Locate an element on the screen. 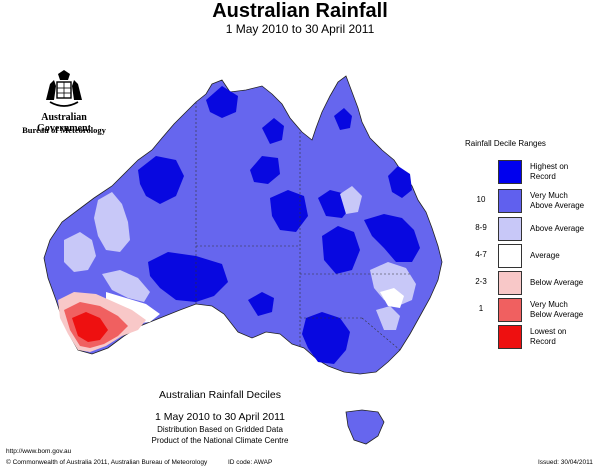 The width and height of the screenshot is (600, 469). legend-item: 4-7 Average is located at coordinates (534, 256).